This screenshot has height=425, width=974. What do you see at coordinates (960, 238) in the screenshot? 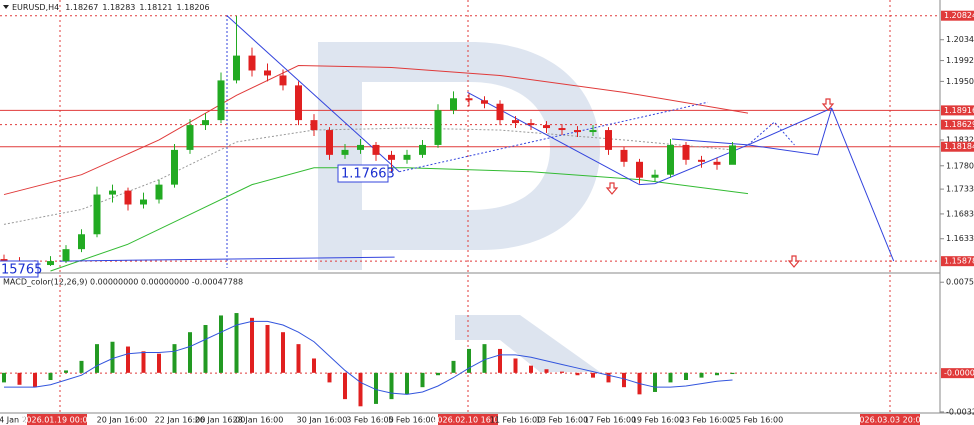
I see `y-tick-label: 1.16330` at bounding box center [960, 238].